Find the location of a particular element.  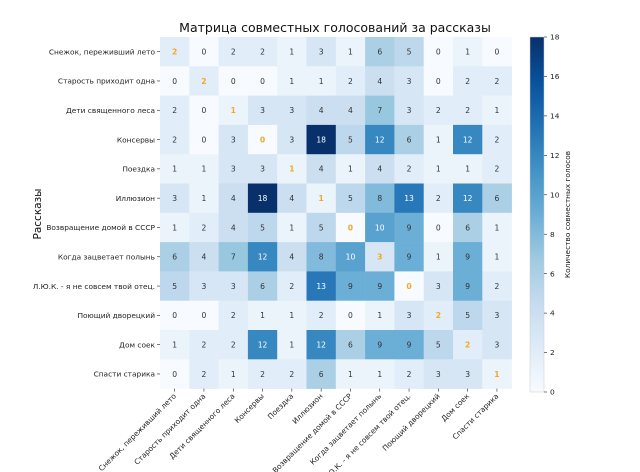

cell-value-label: 6 is located at coordinates (409, 139).